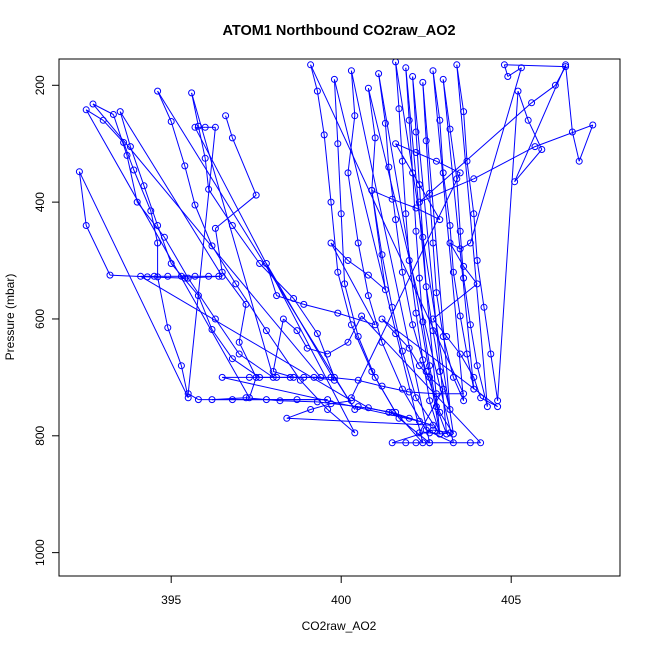 The image size is (650, 650). Describe the element at coordinates (40, 202) in the screenshot. I see `y-tick-label: 400` at that location.